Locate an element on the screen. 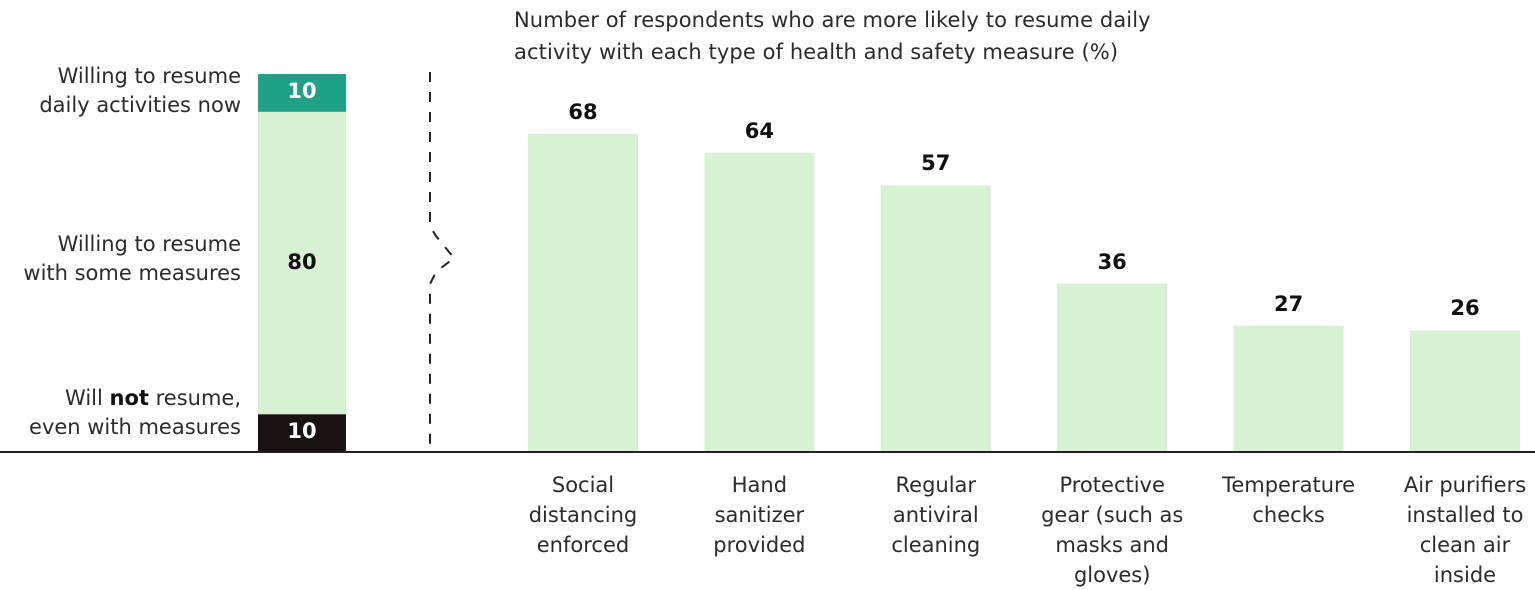 This screenshot has width=1535, height=590. category-label-3: Protective gear (such as masks and gloves) is located at coordinates (1112, 530).